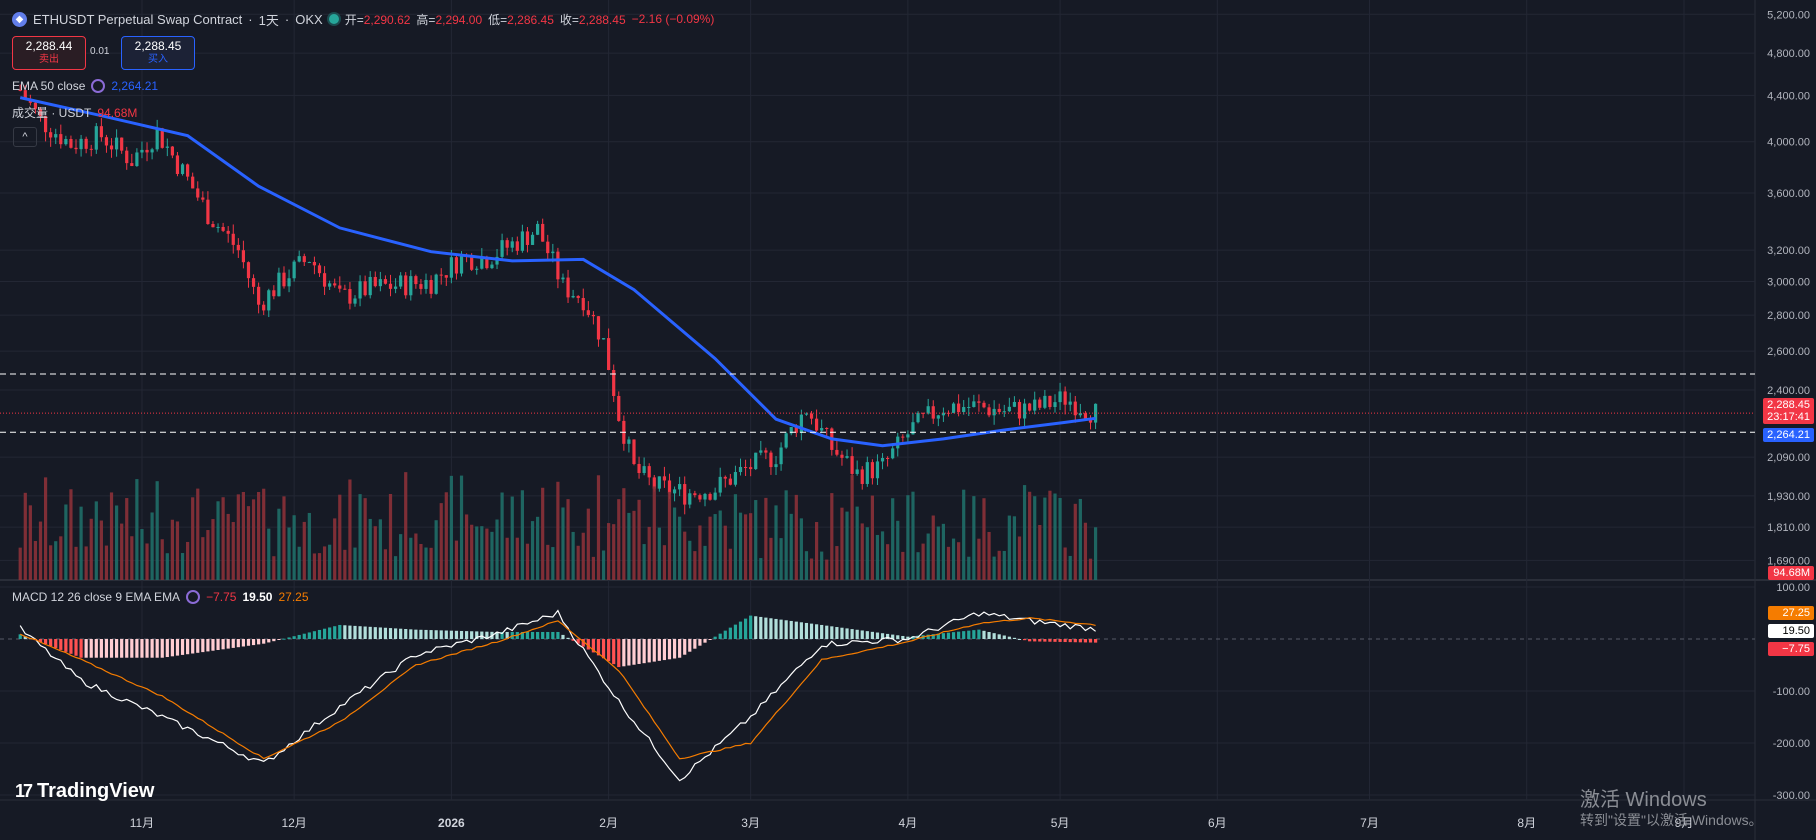 This screenshot has width=1816, height=840. Describe the element at coordinates (74, 112) in the screenshot. I see `volume-legend: 成交量 · USDT 94.68M` at that location.